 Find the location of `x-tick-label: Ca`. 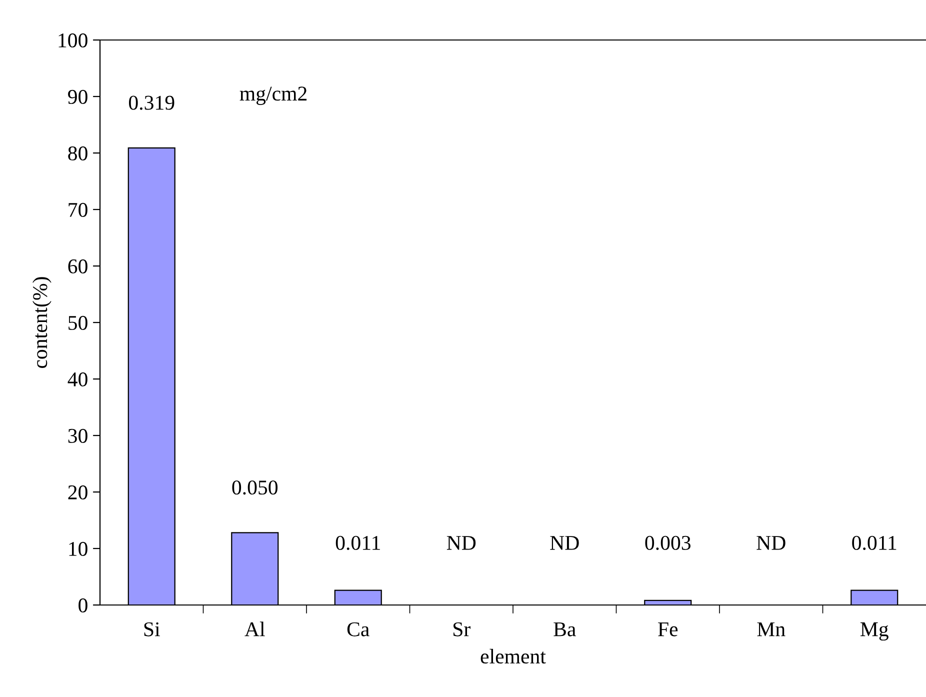

x-tick-label: Ca is located at coordinates (358, 629).